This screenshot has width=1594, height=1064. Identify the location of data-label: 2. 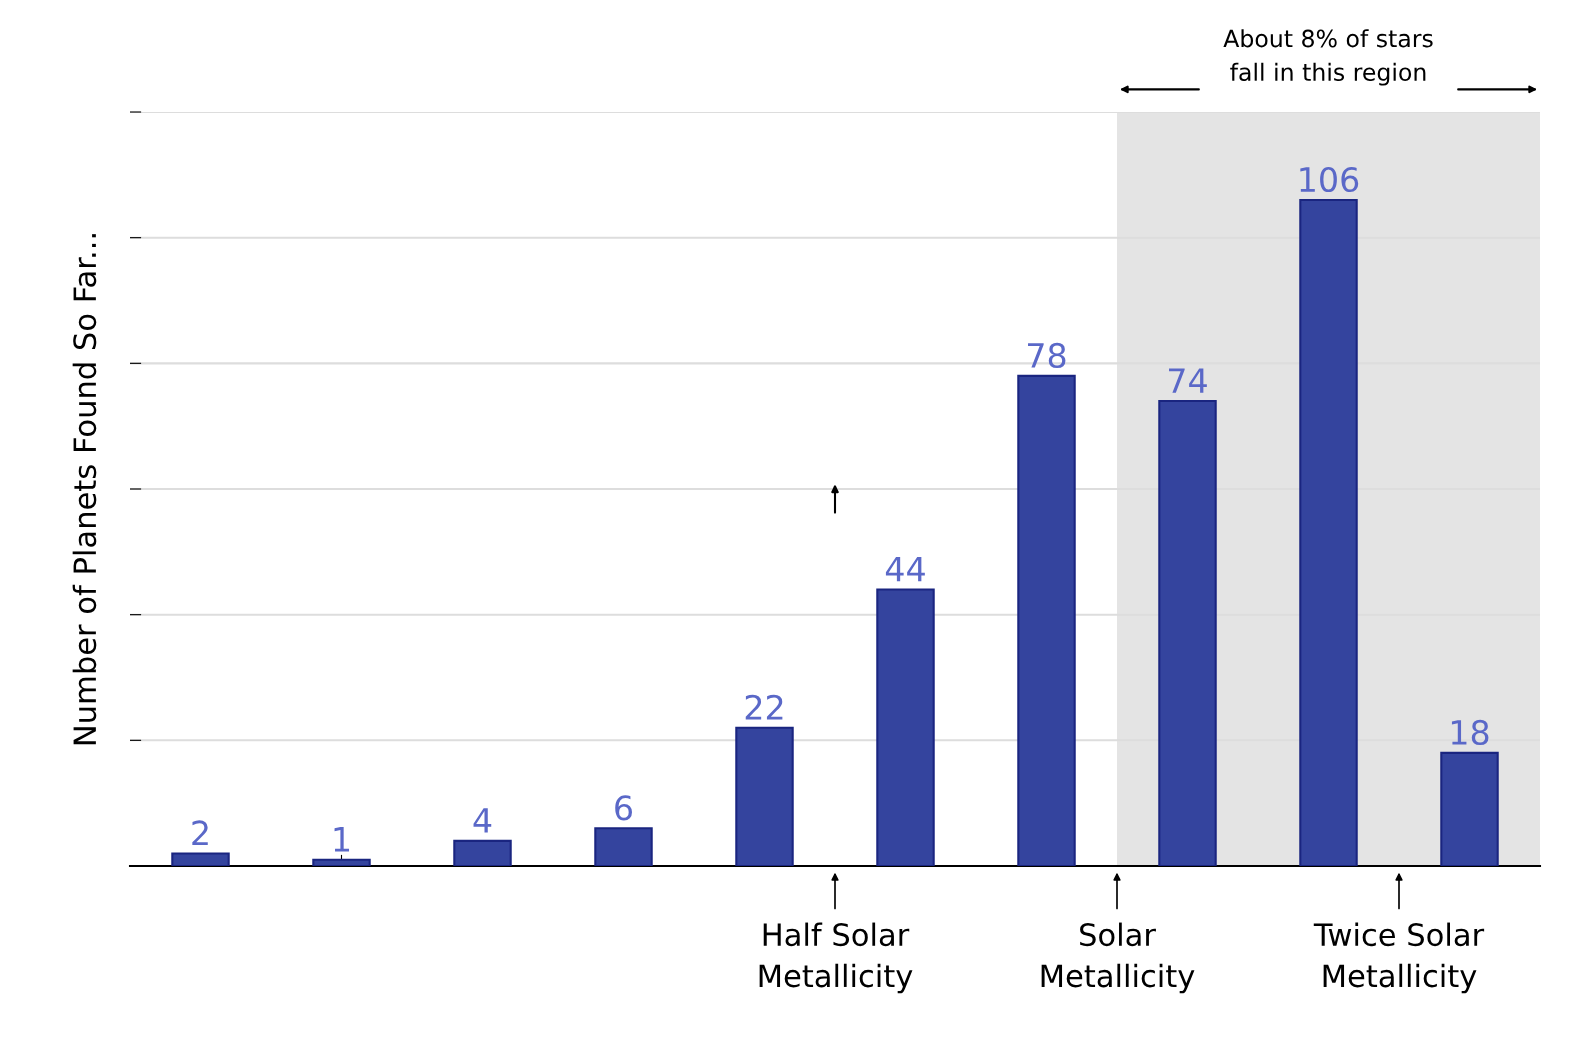
(200, 833).